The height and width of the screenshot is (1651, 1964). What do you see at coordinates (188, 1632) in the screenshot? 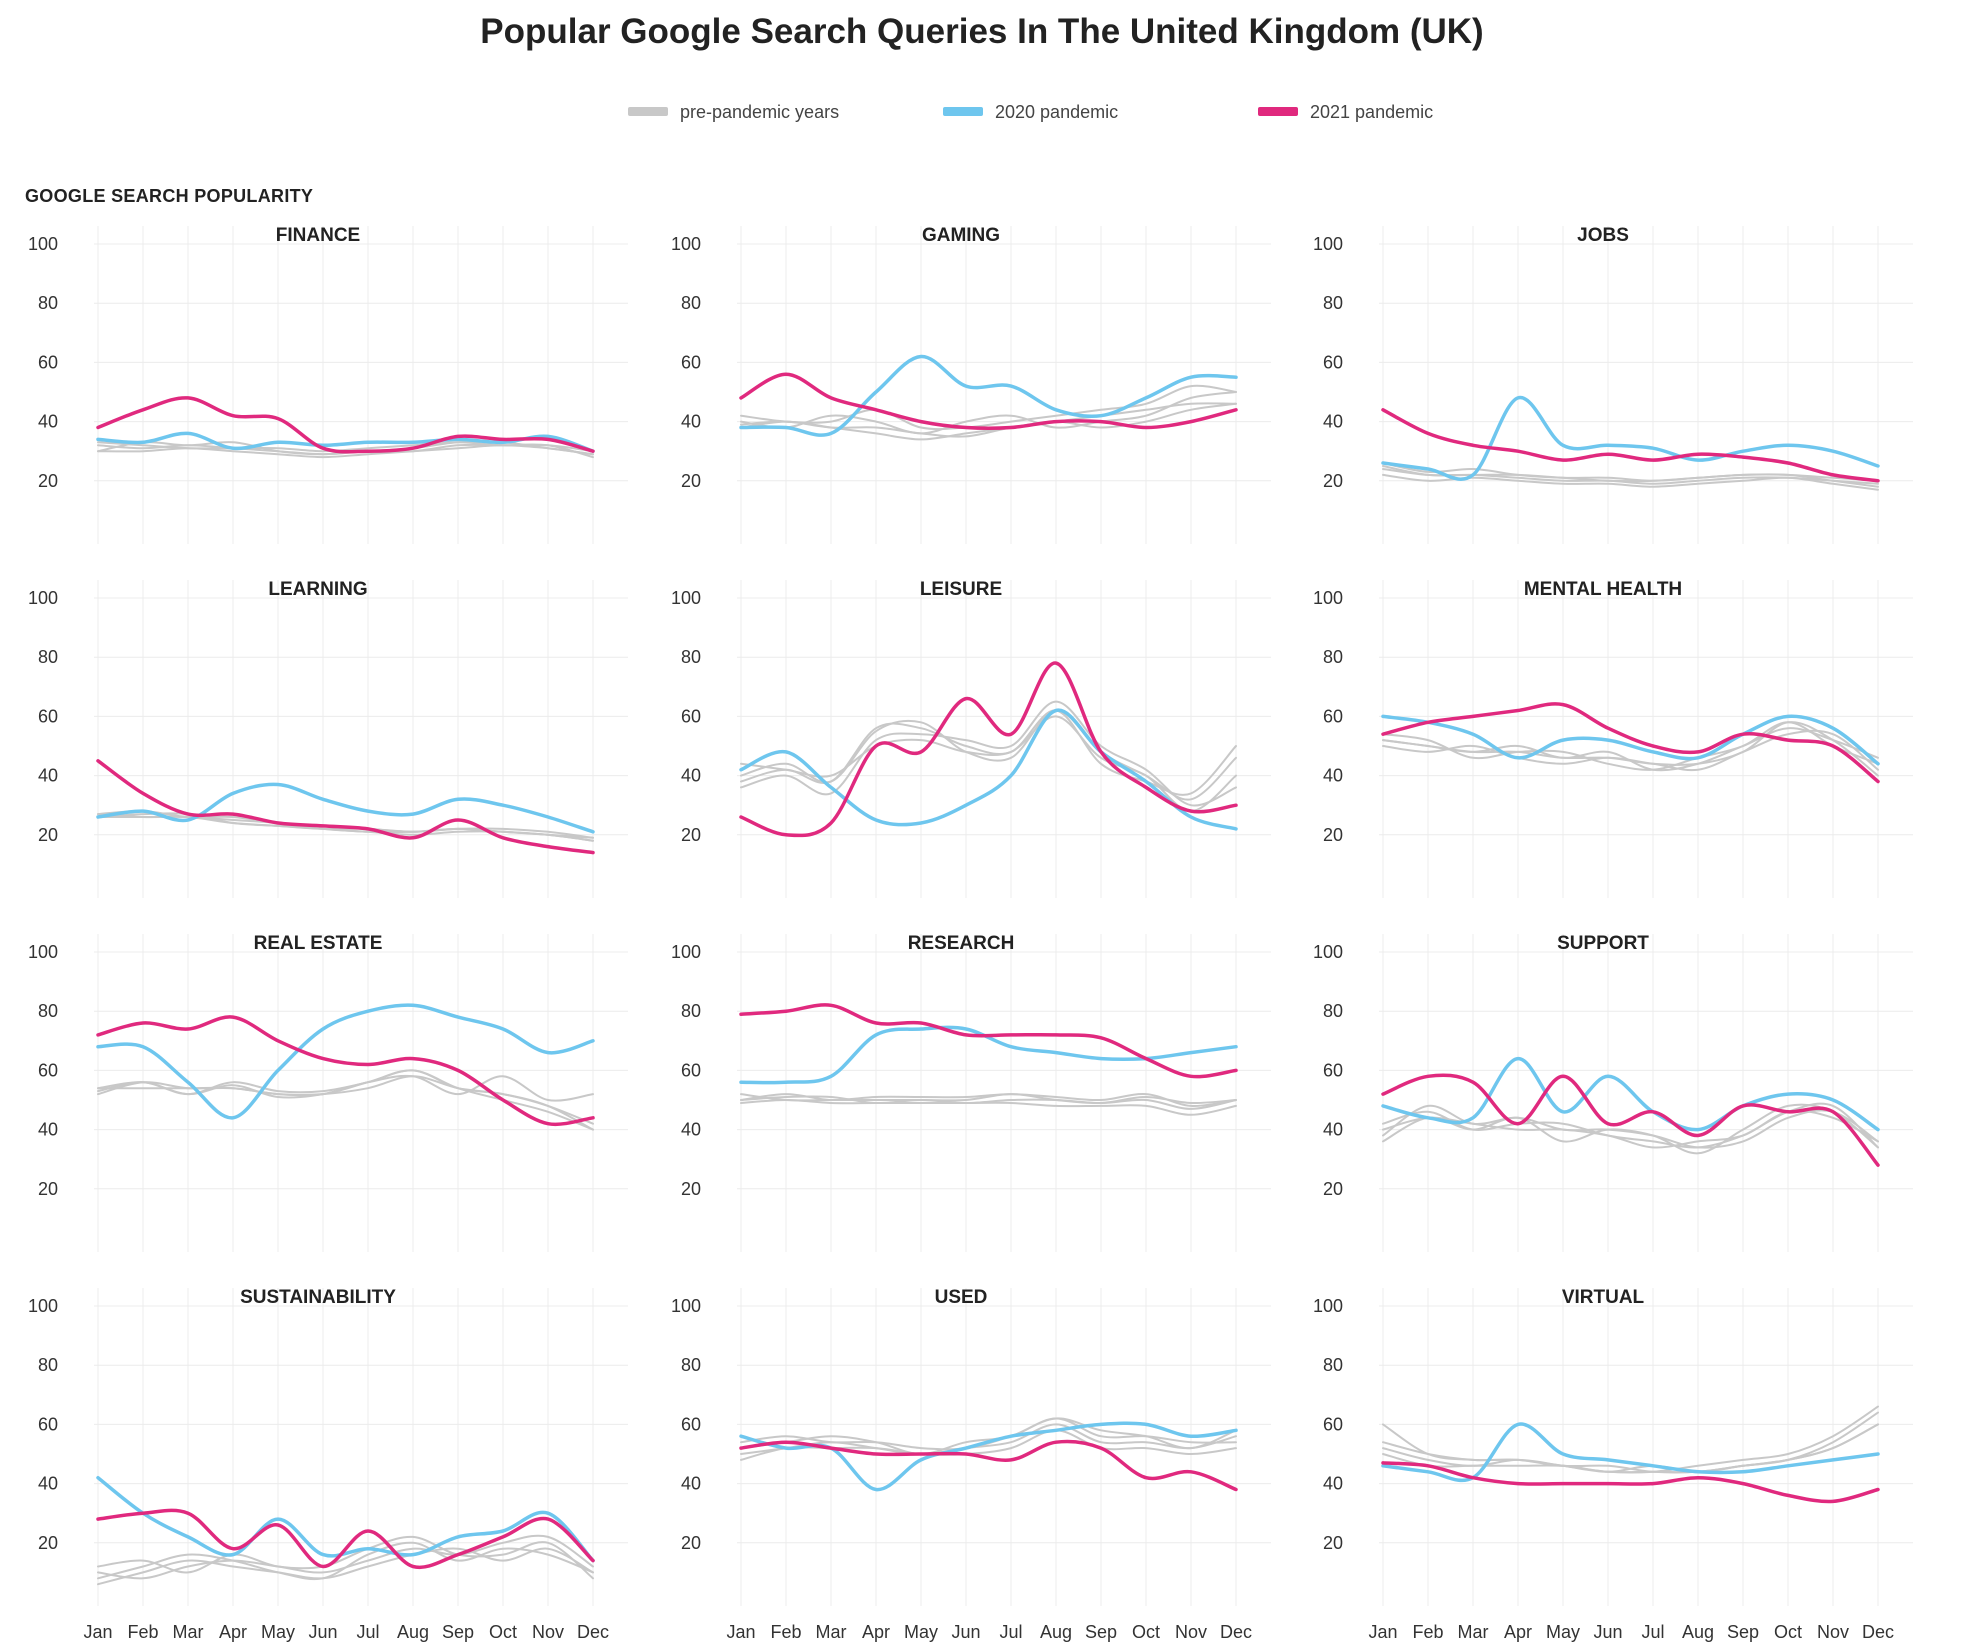
I see `x-tick-label: Mar` at bounding box center [188, 1632].